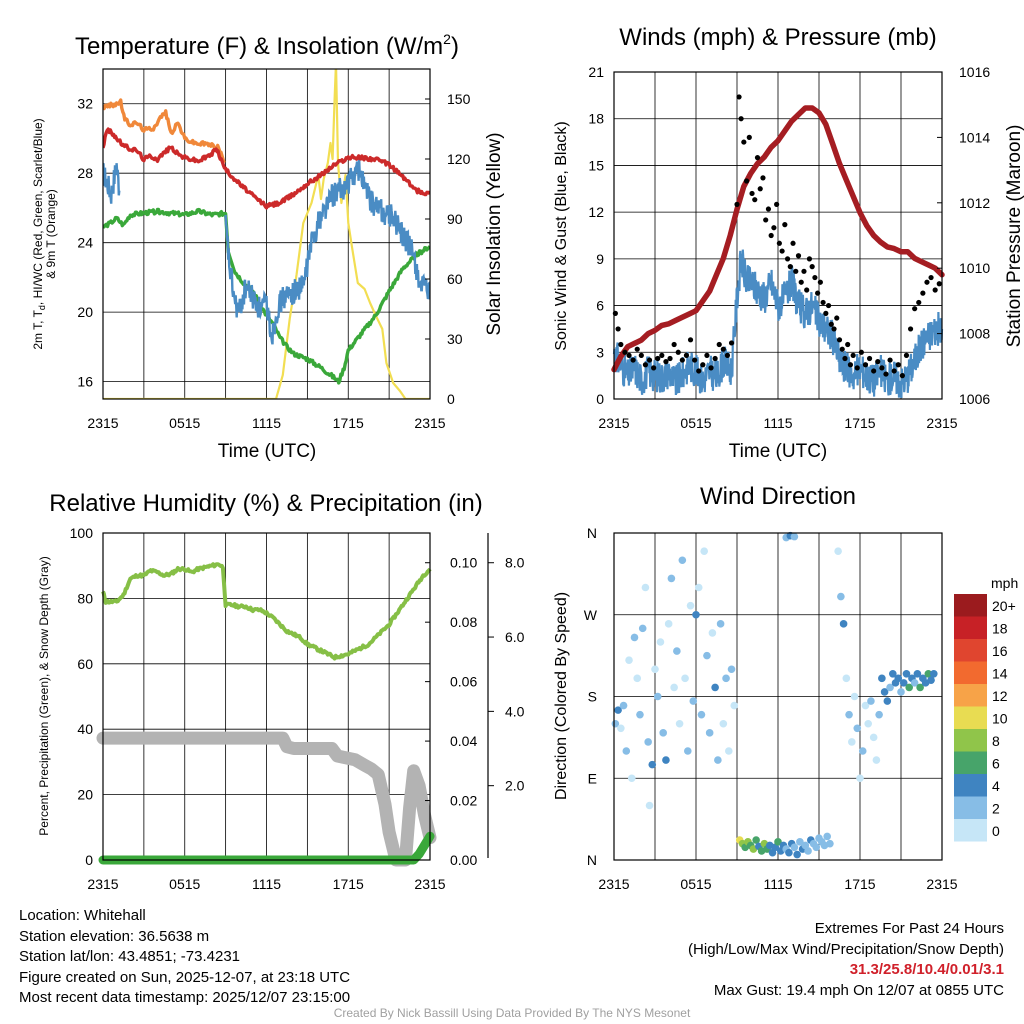 This screenshot has width=1024, height=1024. I want to click on temperature-title: Temperature (F) & Insolation (W/m2), so click(267, 45).